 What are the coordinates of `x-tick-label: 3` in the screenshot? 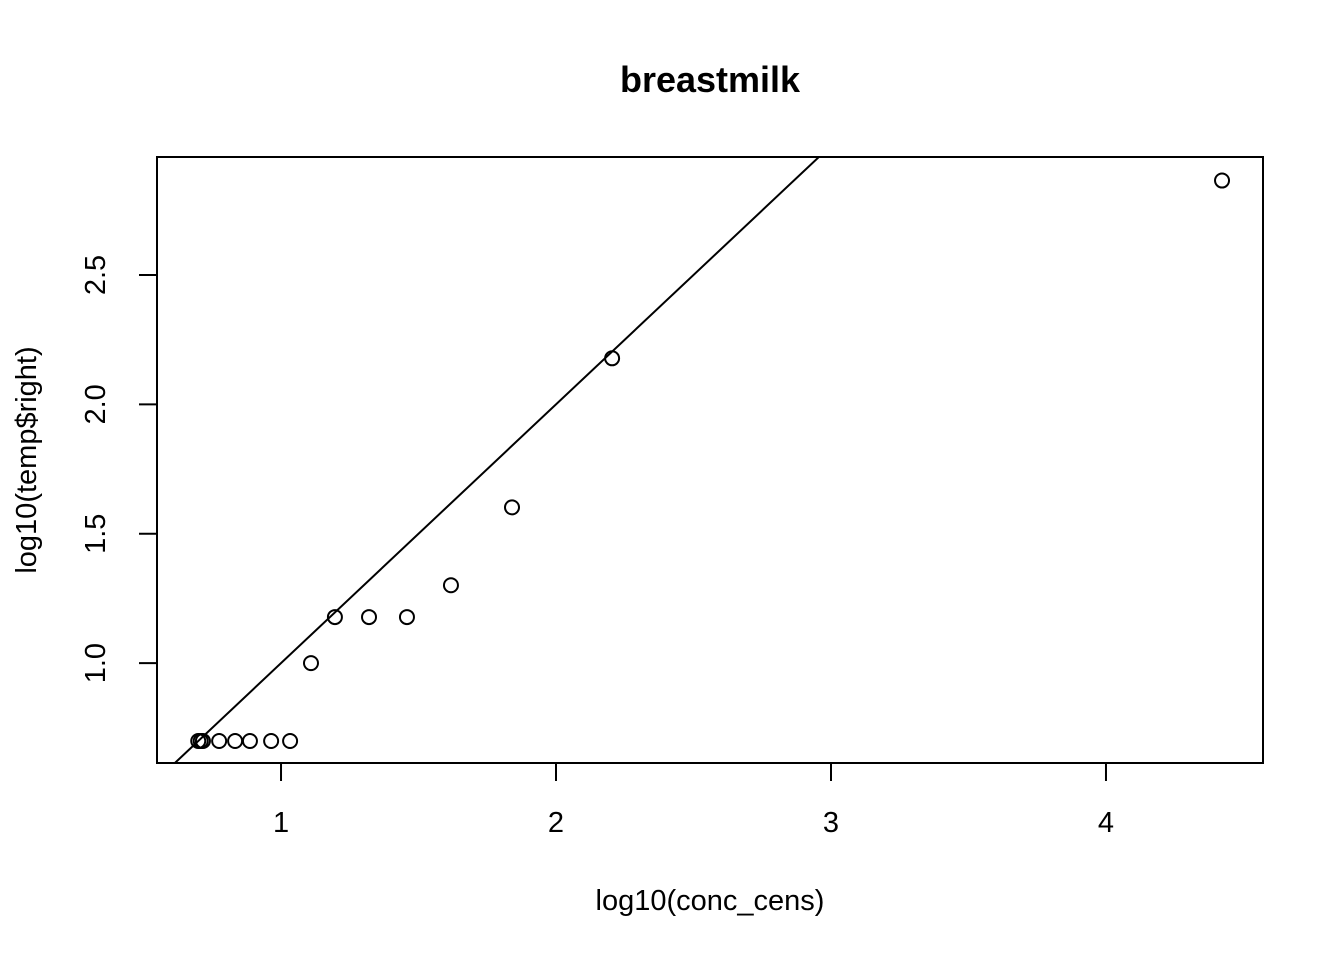 It's located at (831, 823).